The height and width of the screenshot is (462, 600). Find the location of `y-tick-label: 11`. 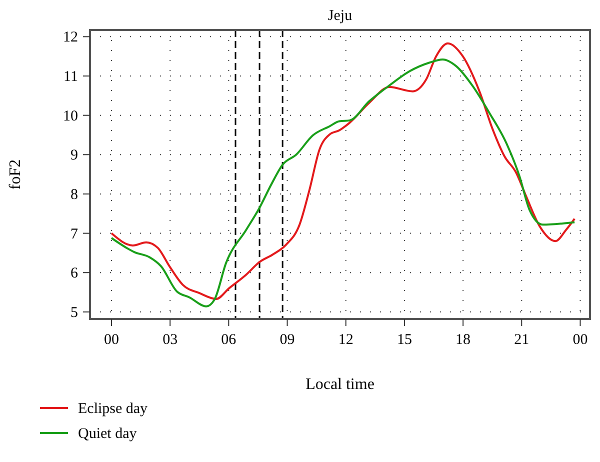

y-tick-label: 11 is located at coordinates (71, 77).